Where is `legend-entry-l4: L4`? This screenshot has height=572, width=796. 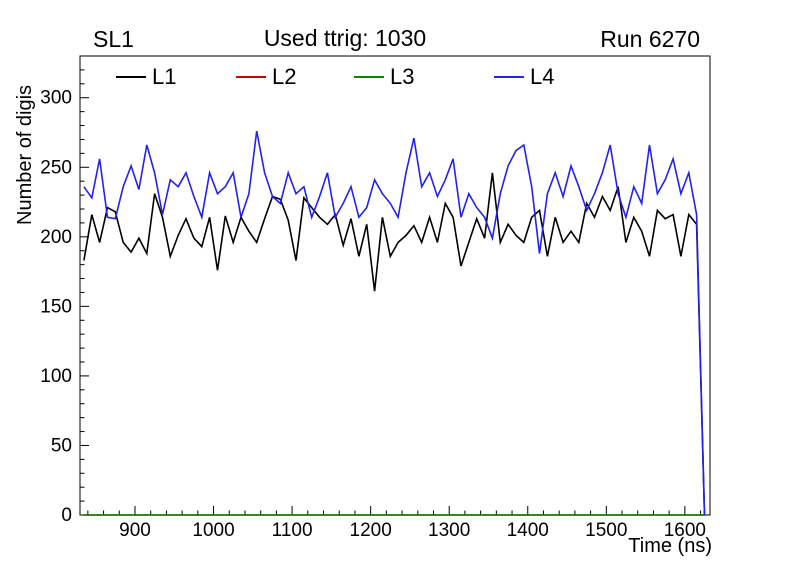 legend-entry-l4: L4 is located at coordinates (524, 77).